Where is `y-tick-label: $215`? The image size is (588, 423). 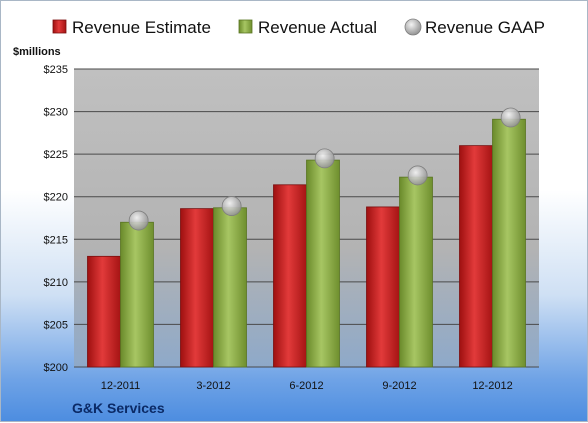
y-tick-label: $215 is located at coordinates (56, 240).